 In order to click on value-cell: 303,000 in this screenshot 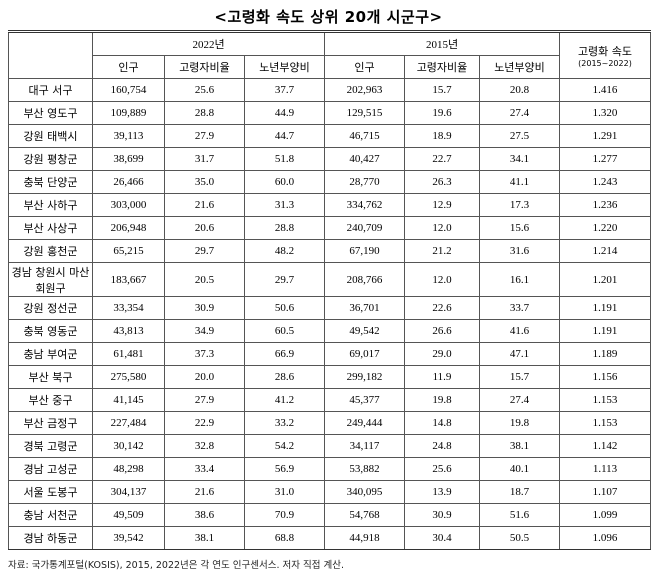, I will do `click(128, 205)`.